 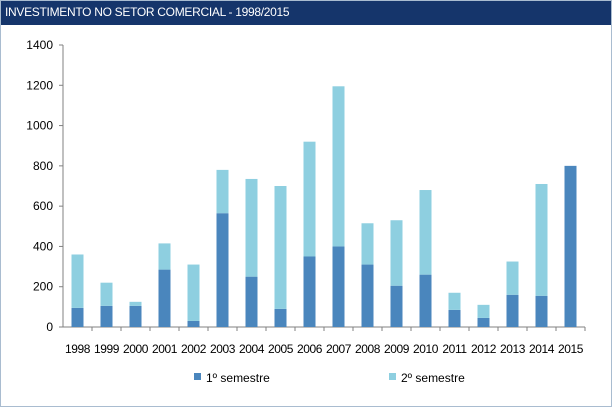 I want to click on bar-semestre2-1999, so click(x=106, y=294).